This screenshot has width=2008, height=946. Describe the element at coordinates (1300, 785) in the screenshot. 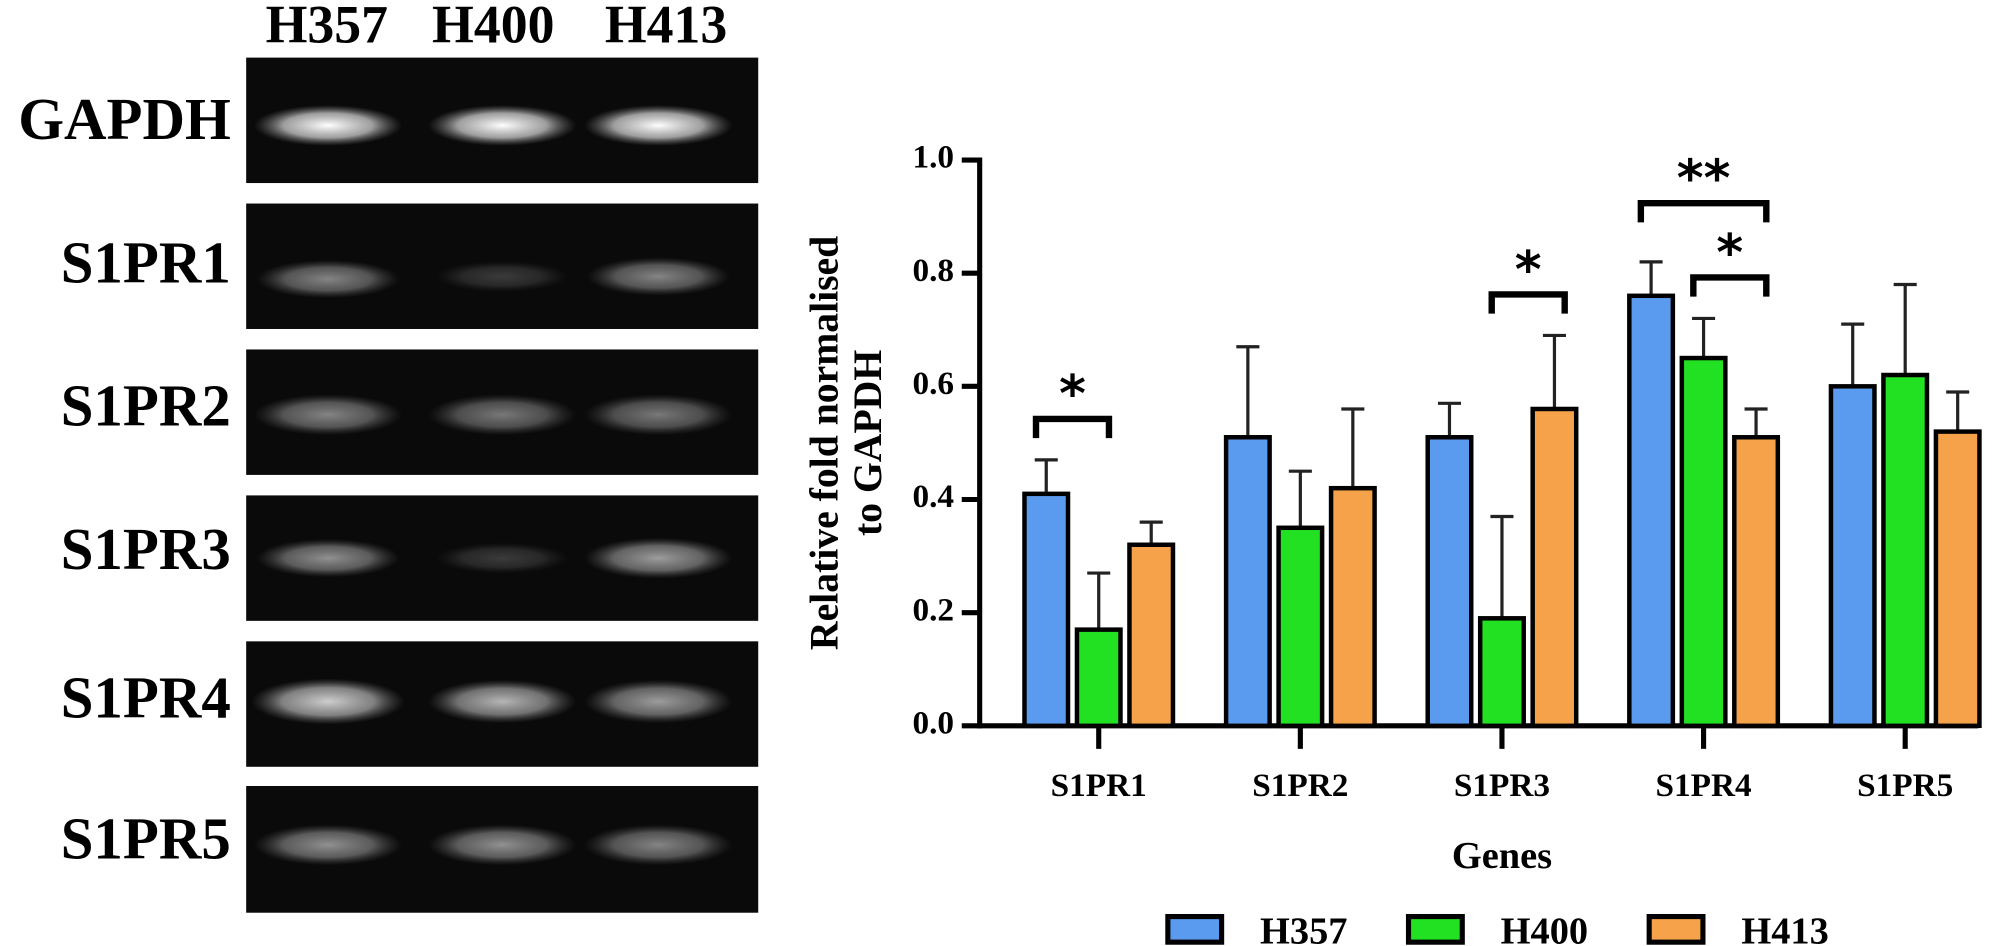

I see `x-tick-label: S1PR2` at that location.